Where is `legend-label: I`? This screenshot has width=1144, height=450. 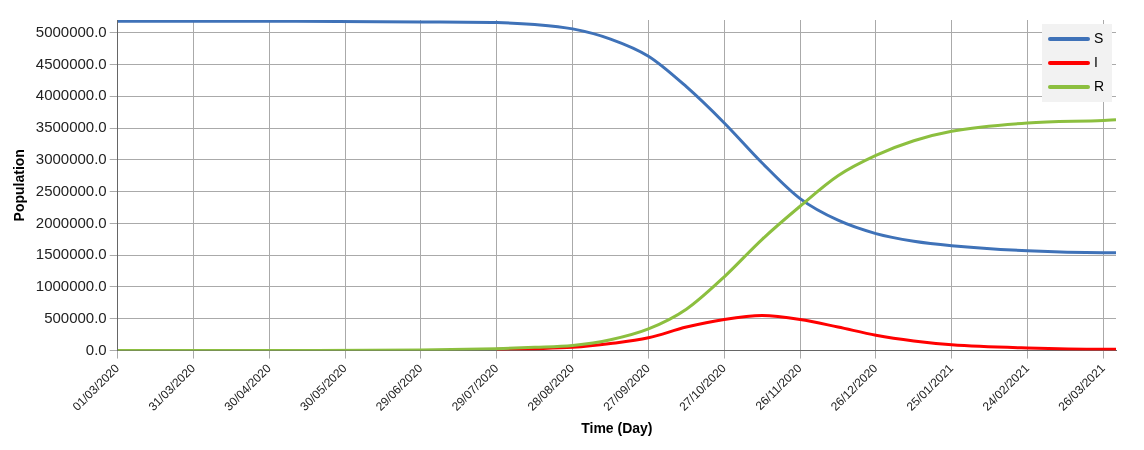 legend-label: I is located at coordinates (1096, 61).